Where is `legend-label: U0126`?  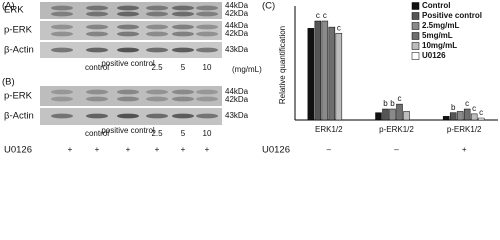
legend-label: U0126 is located at coordinates (434, 55).